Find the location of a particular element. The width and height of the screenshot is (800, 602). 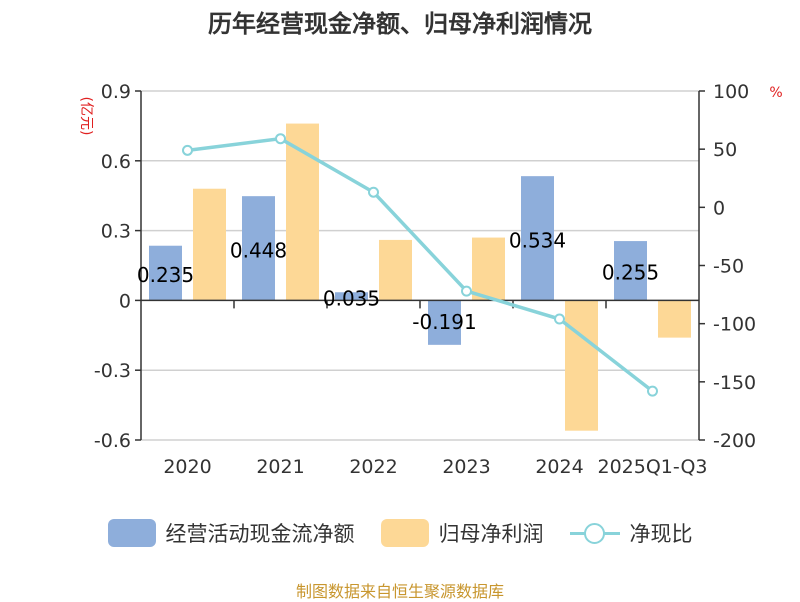

legend-line-icon is located at coordinates (594, 533).